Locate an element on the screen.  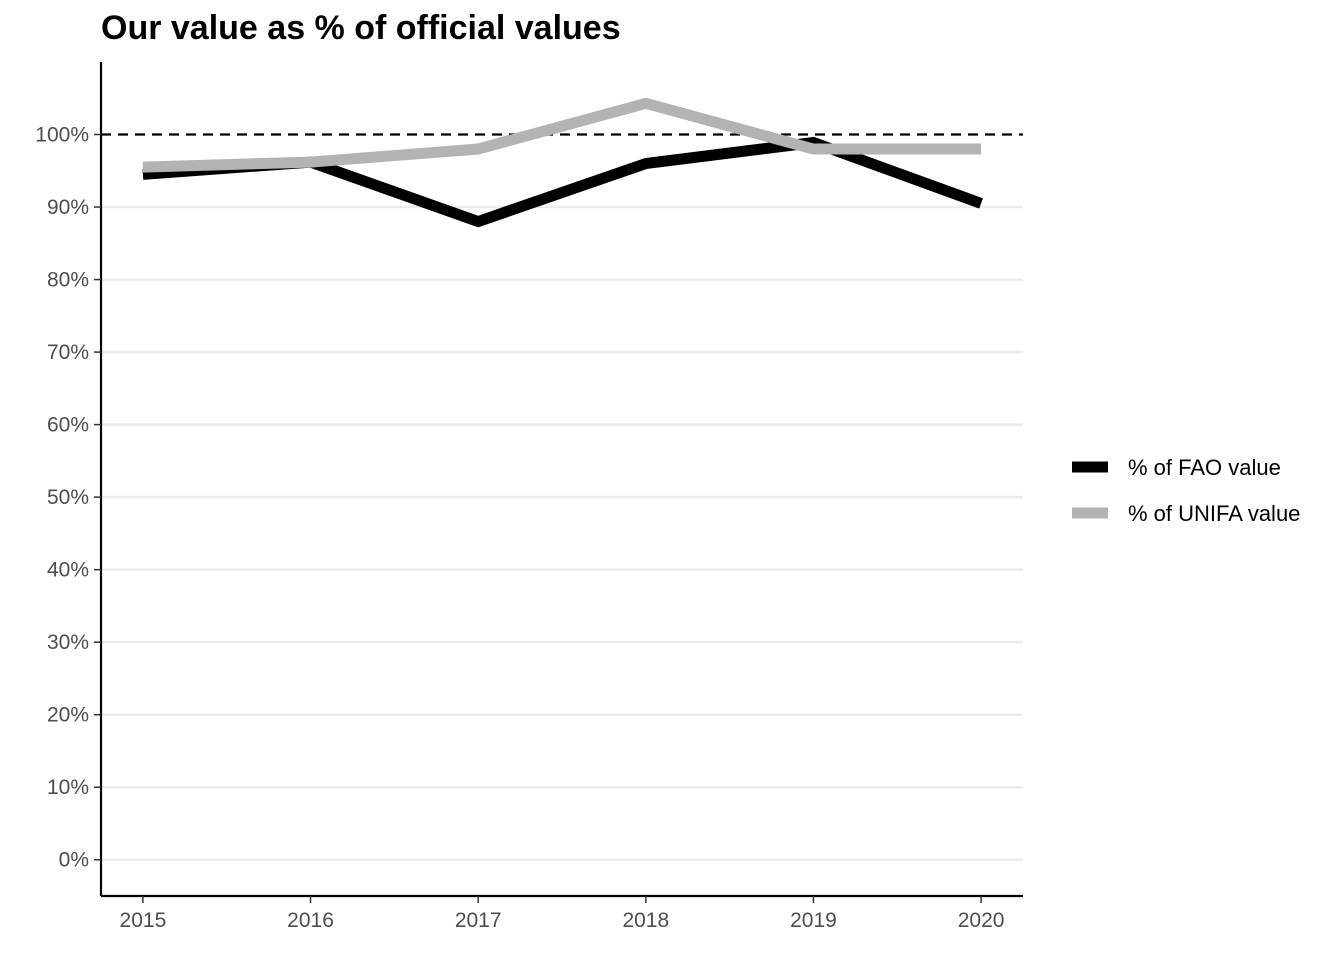
y-tick-label: 20% is located at coordinates (68, 715).